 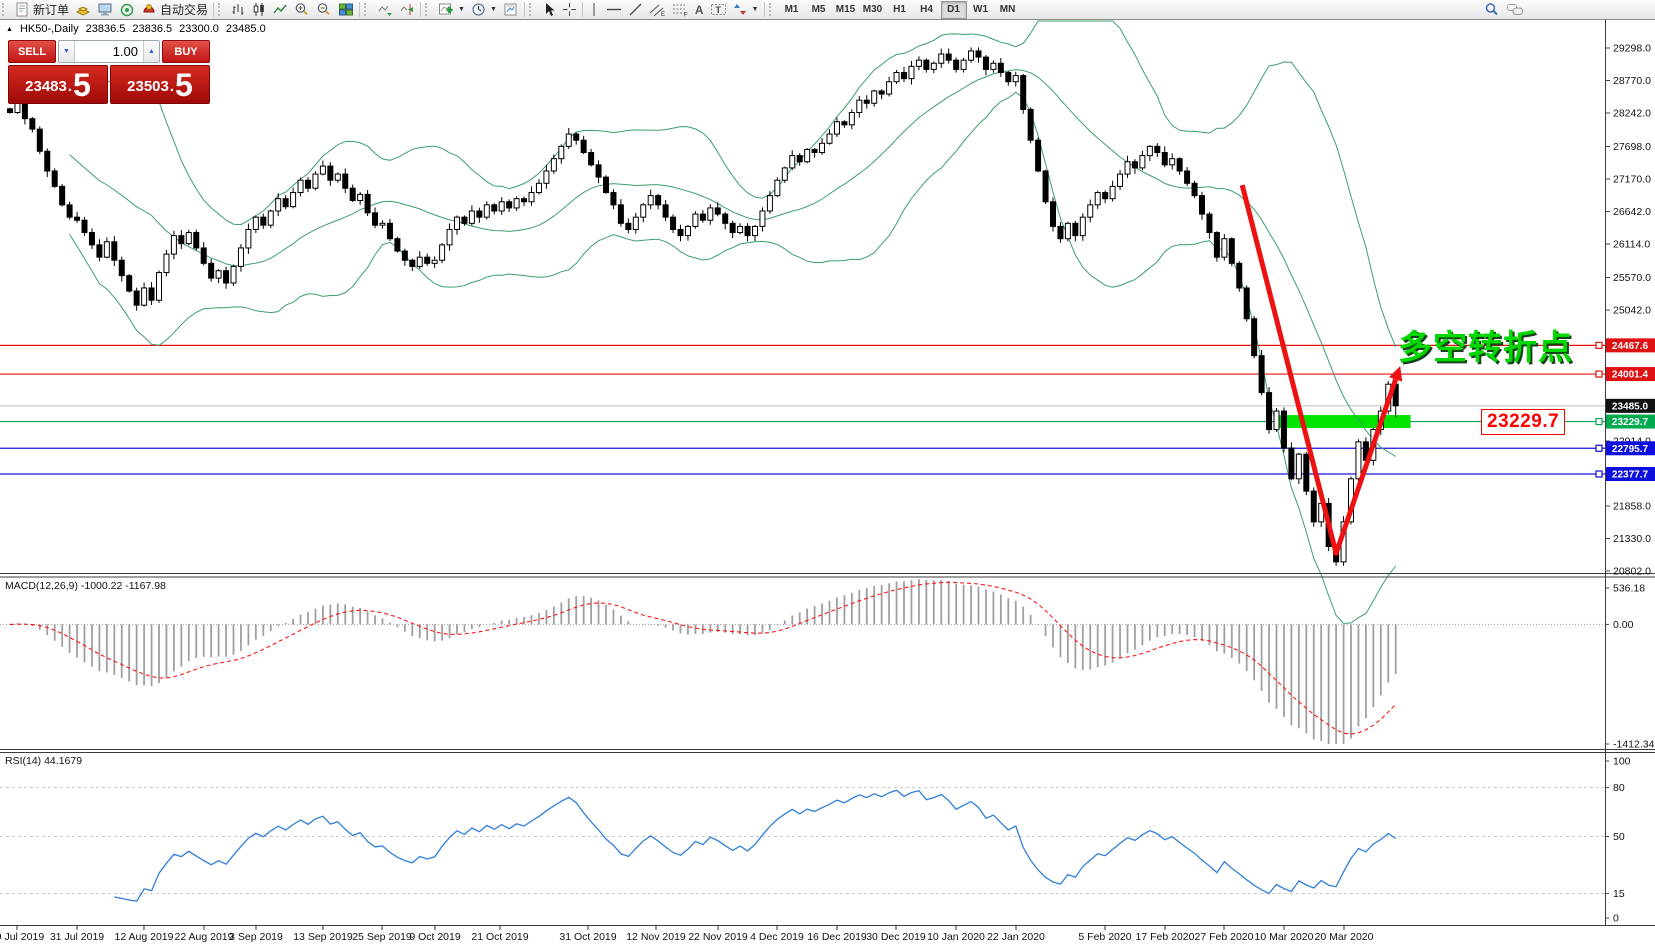 I want to click on zoom-in-icon, so click(x=302, y=9).